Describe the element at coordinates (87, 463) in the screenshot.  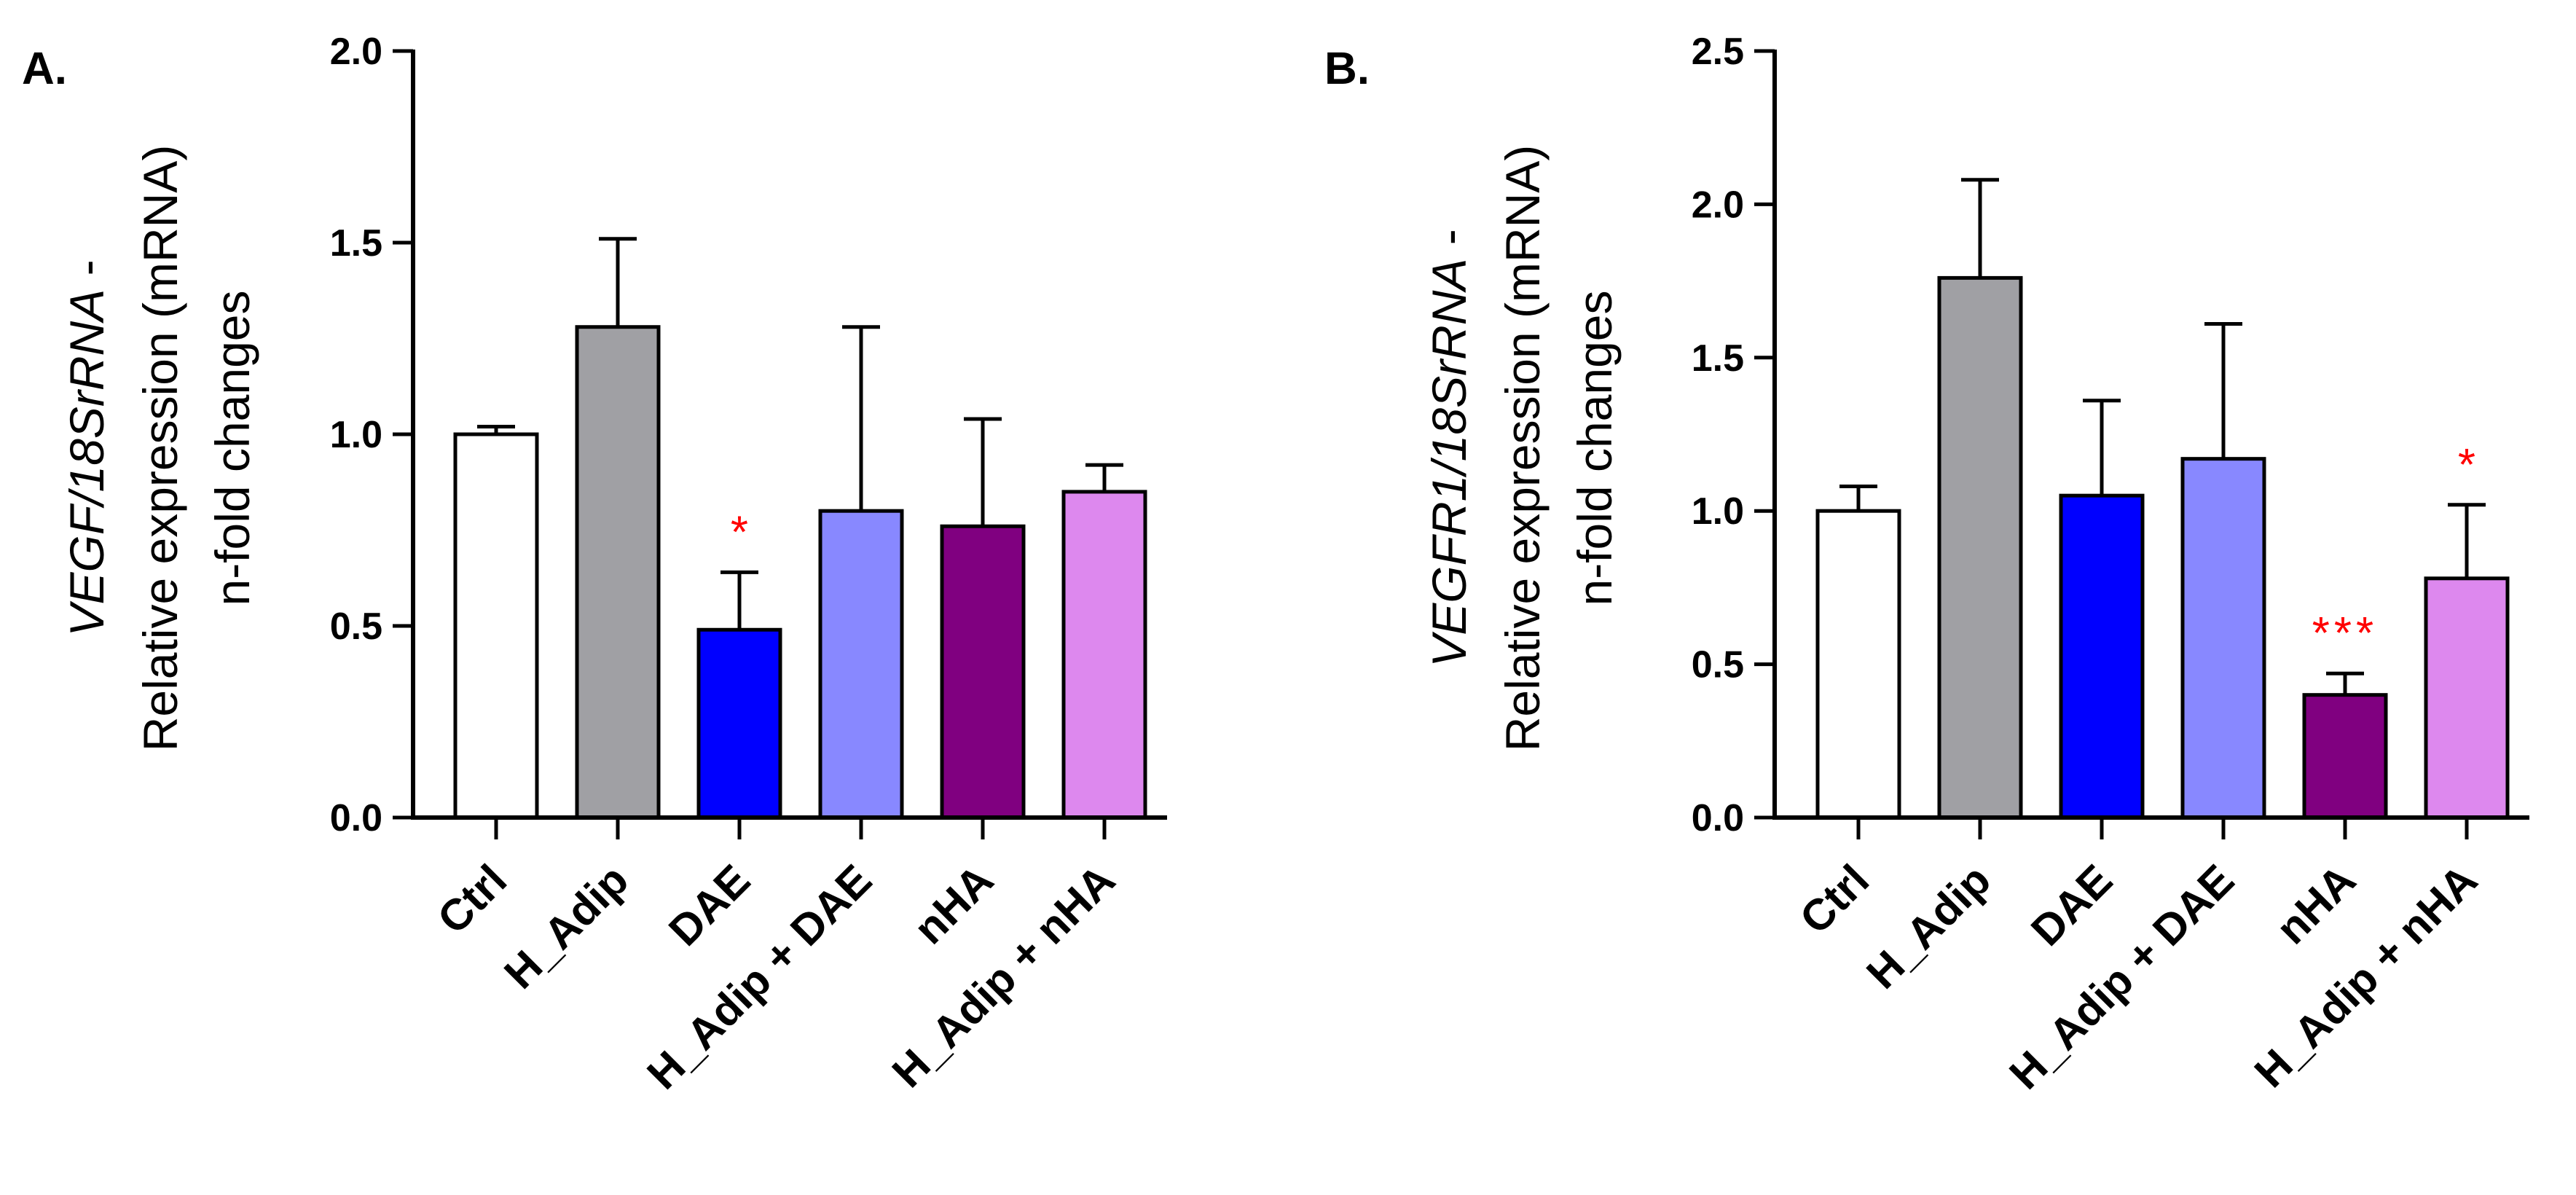
I see `y-axis-gene-label: VEGF/18SrRNA` at that location.